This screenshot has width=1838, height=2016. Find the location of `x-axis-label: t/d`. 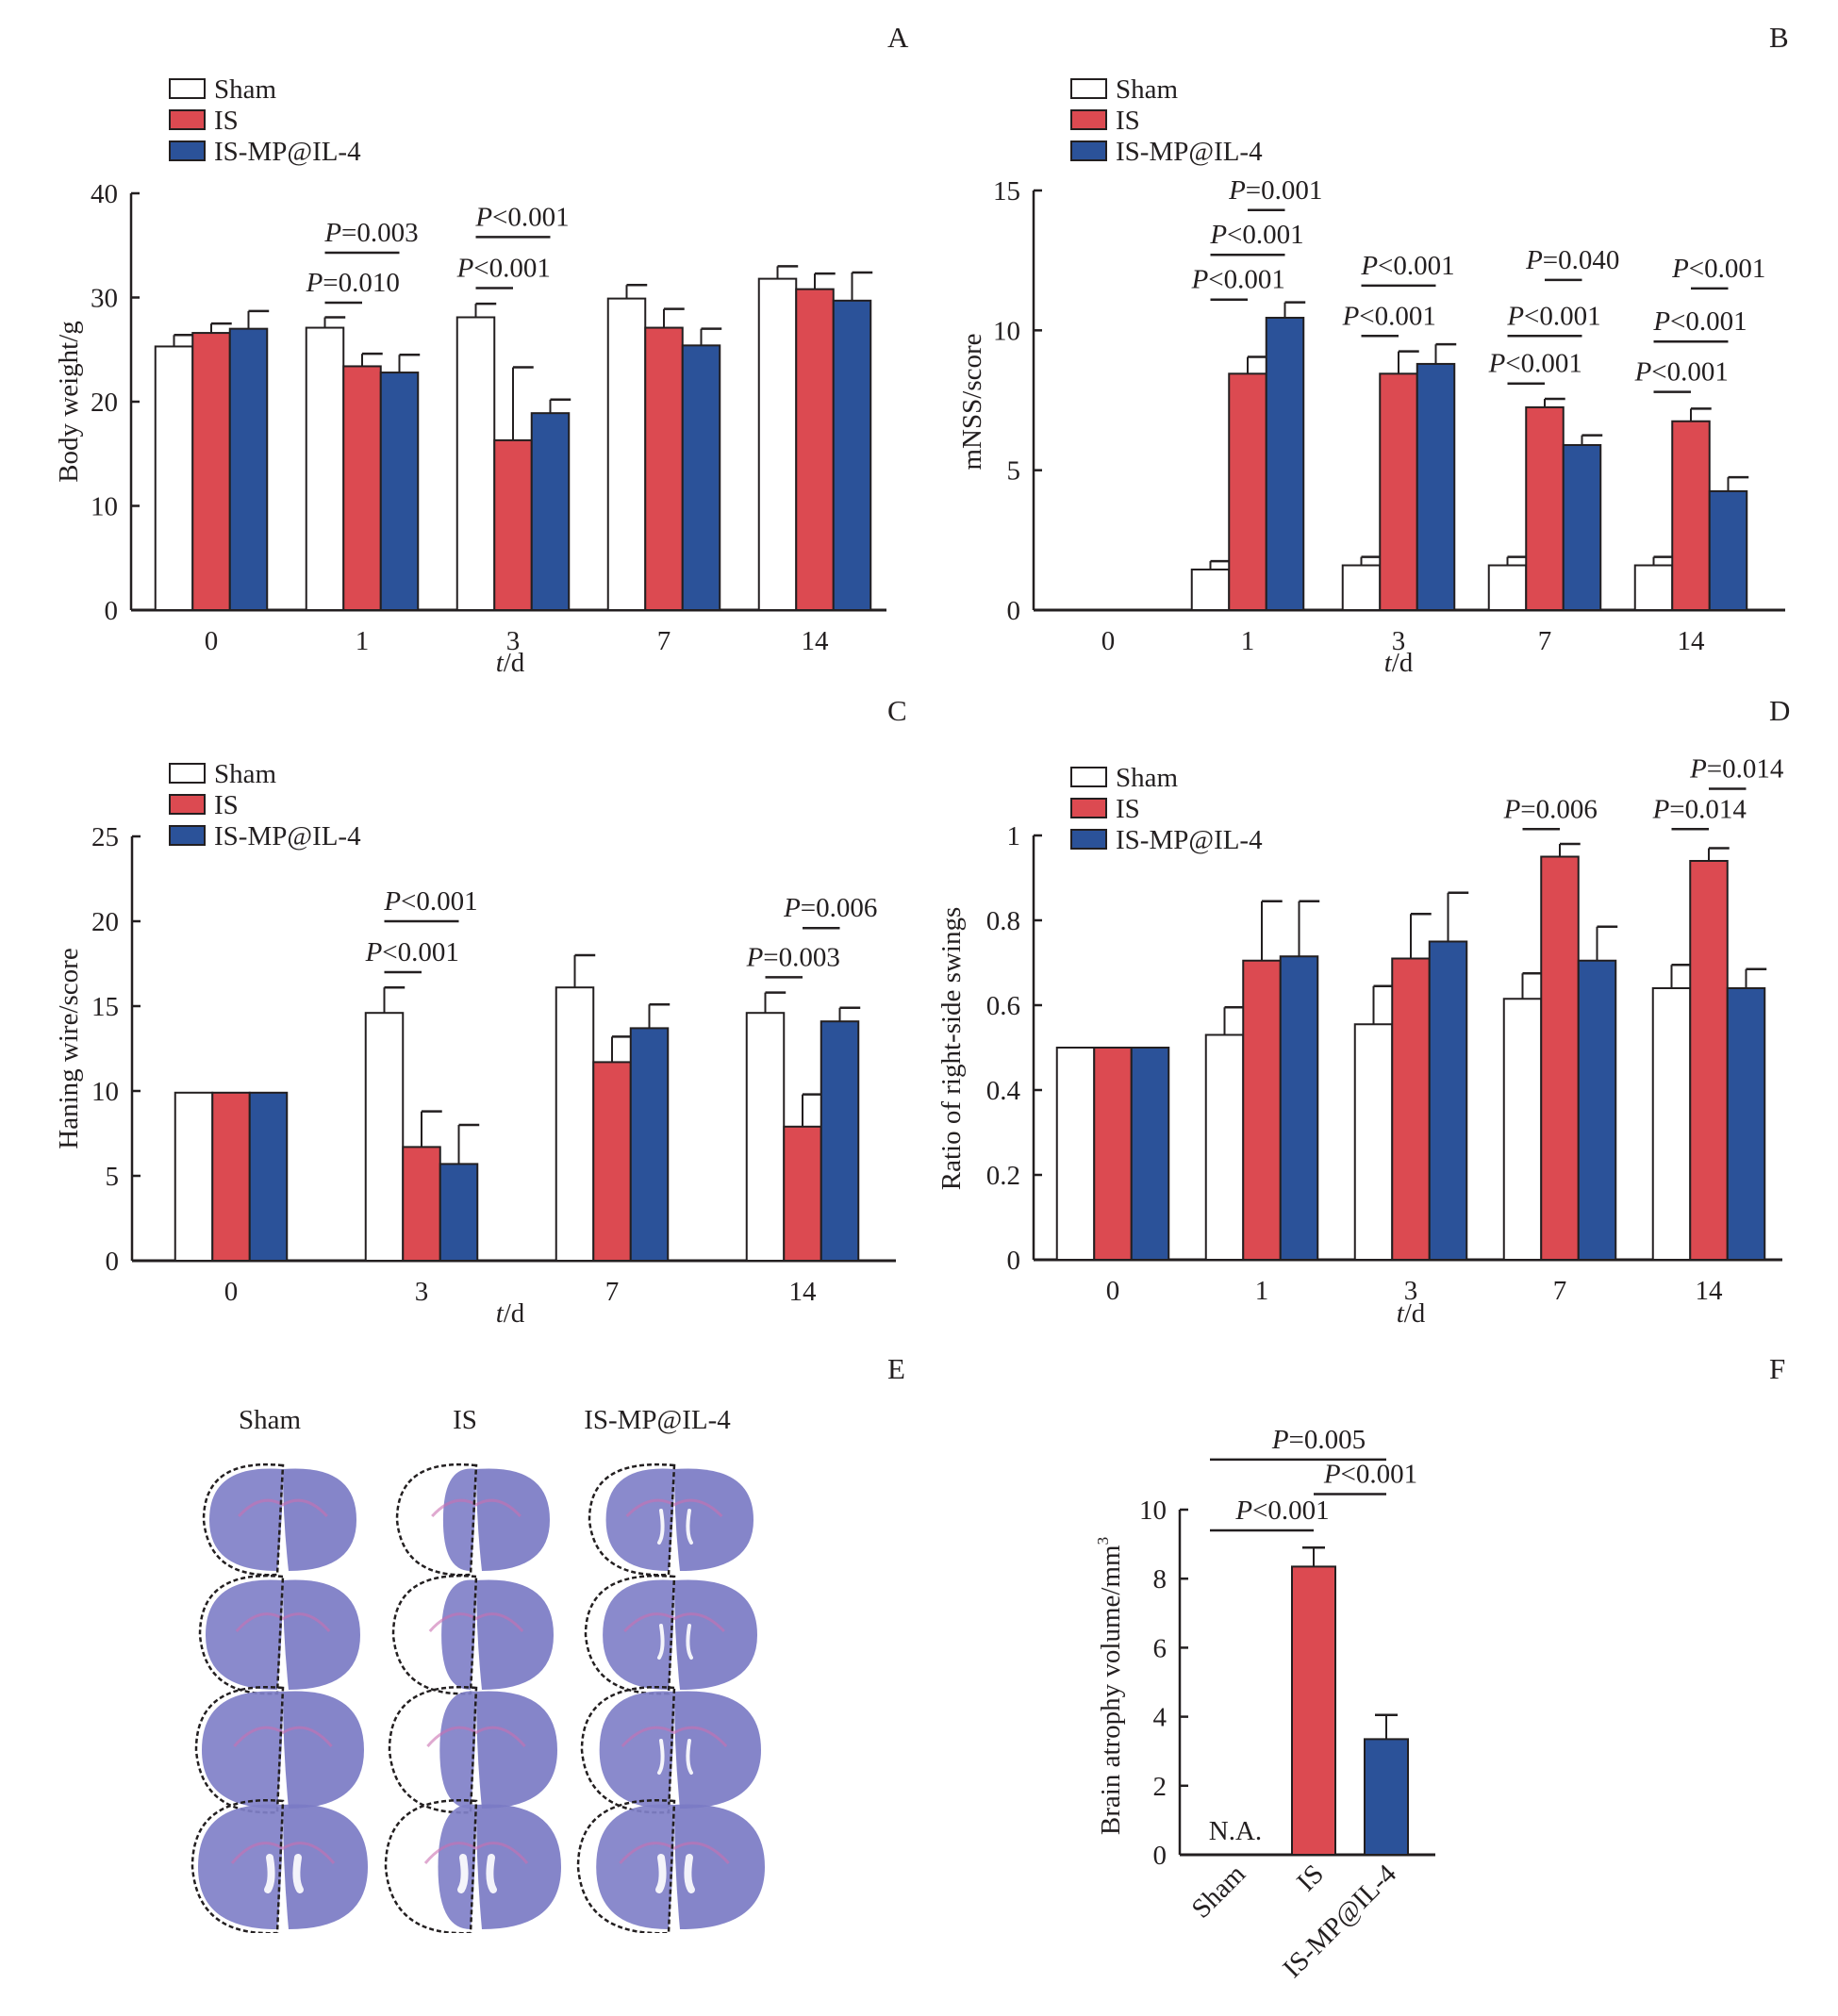

x-axis-label: t/d is located at coordinates (510, 663).